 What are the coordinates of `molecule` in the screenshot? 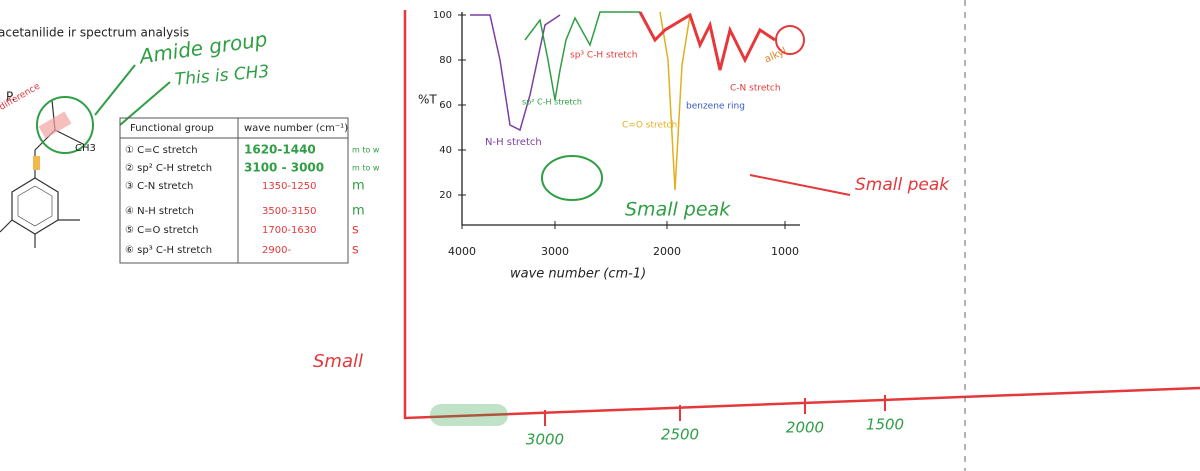 It's located at (43, 173).